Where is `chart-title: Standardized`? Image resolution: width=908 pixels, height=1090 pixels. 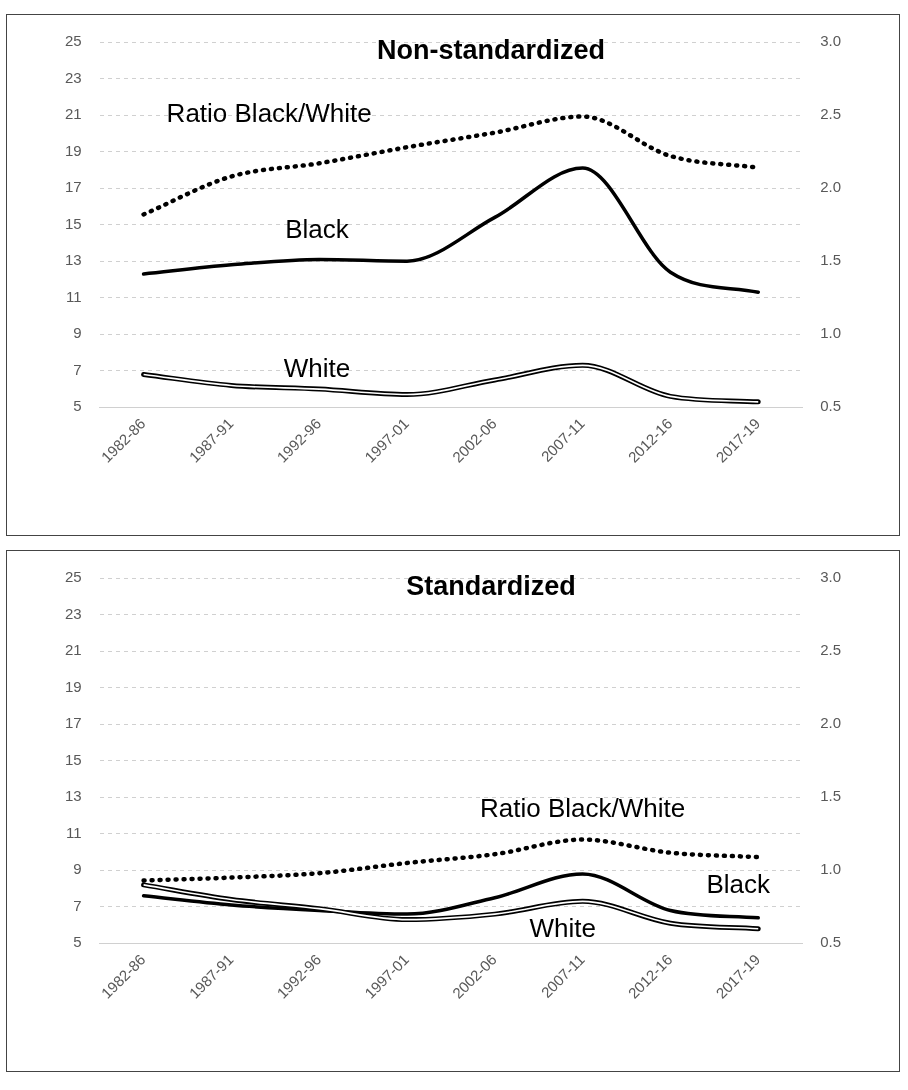
chart-title: Standardized is located at coordinates (491, 586).